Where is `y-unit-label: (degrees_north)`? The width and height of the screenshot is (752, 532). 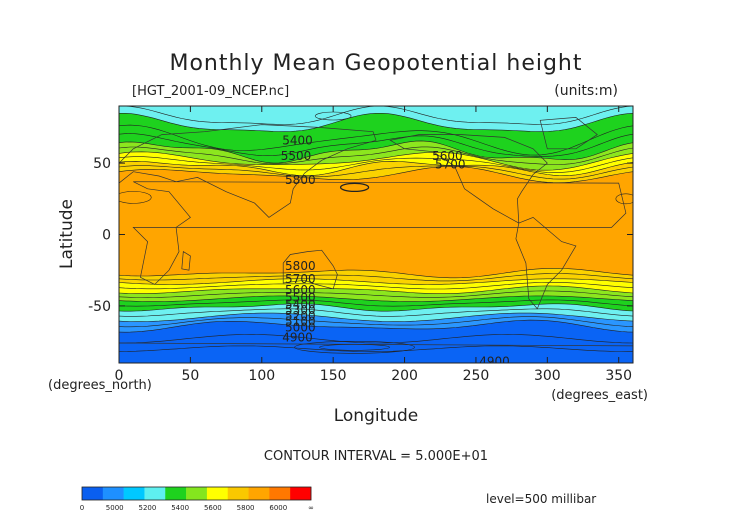
y-unit-label: (degrees_north) is located at coordinates (100, 385).